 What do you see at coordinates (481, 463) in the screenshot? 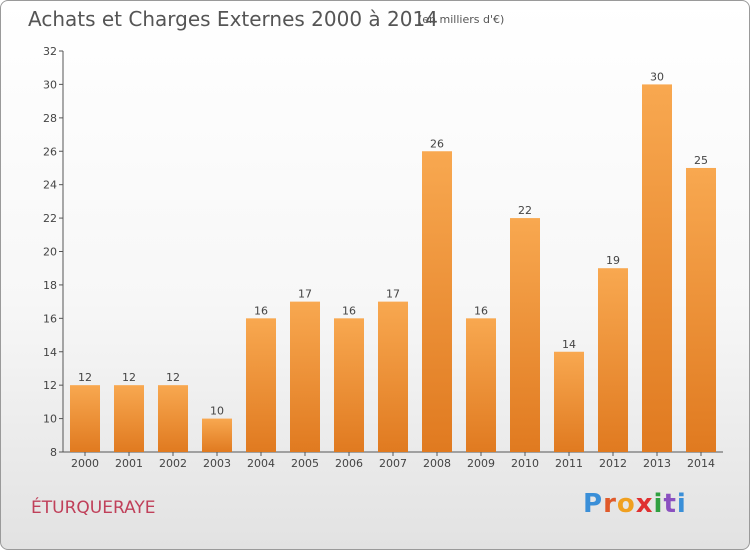
I see `x-tick-label: 2009` at bounding box center [481, 463].